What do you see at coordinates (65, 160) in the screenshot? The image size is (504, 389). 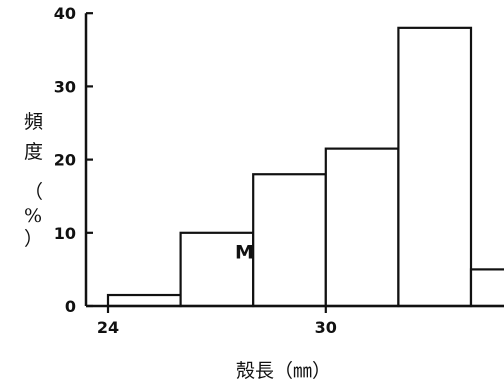 I see `y-tick-label-20: 20` at bounding box center [65, 160].